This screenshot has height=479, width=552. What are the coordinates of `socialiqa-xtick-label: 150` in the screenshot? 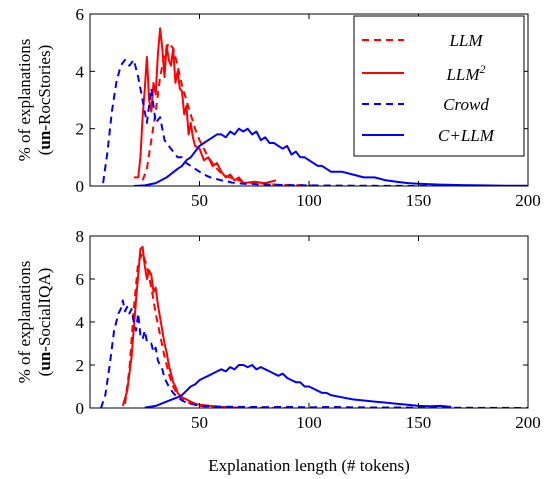 It's located at (419, 422).